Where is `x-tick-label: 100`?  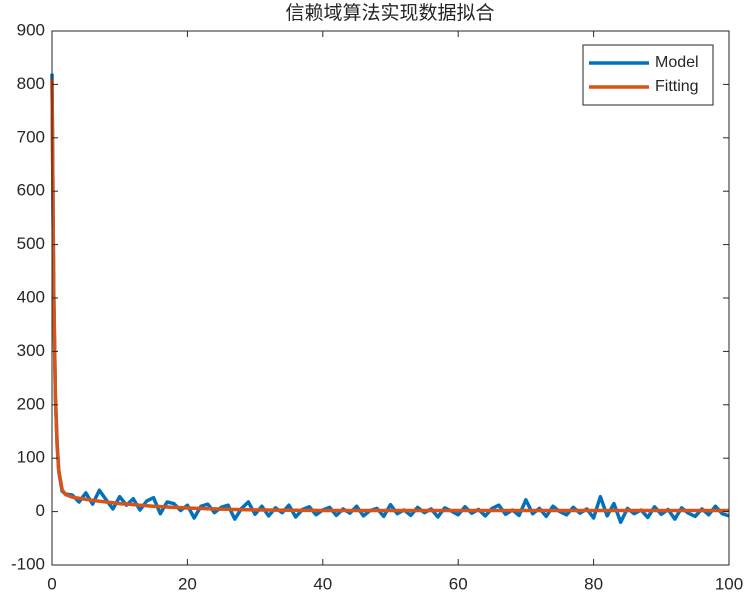
x-tick-label: 100 is located at coordinates (729, 583).